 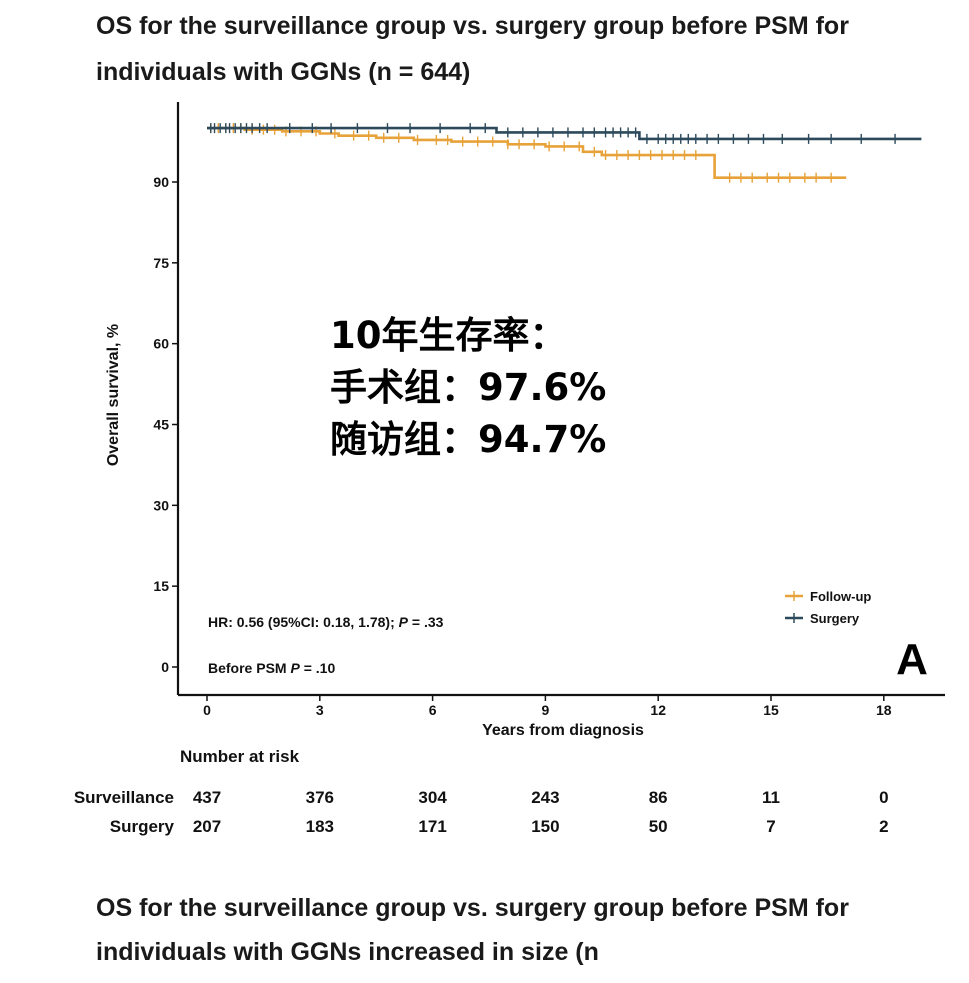 What do you see at coordinates (123, 797) in the screenshot?
I see `risk-row-label-surveillance: Surveillance` at bounding box center [123, 797].